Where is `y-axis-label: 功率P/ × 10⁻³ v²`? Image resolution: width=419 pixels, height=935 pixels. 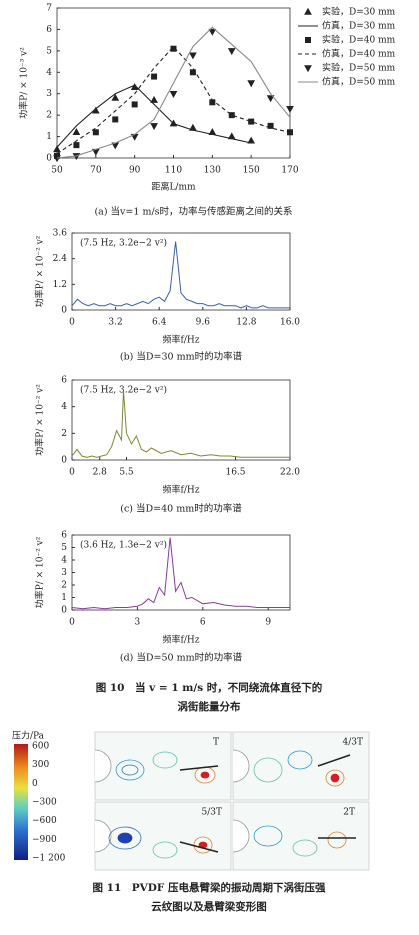
y-axis-label: 功率P/ × 10⁻³ v² is located at coordinates (24, 83).